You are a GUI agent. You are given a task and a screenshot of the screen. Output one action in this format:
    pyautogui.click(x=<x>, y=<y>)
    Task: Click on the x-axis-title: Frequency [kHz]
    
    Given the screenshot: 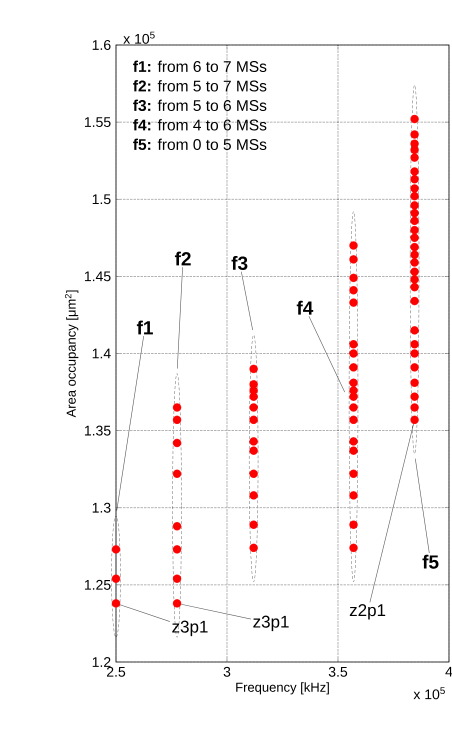 What is the action you would take?
    pyautogui.click(x=282, y=688)
    